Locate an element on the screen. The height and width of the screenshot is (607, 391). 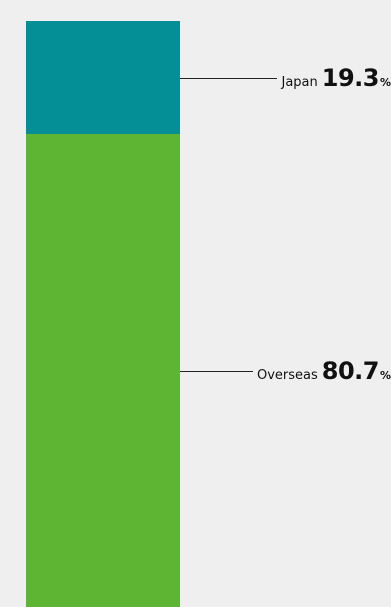
value-label: 19.3 is located at coordinates (350, 77).